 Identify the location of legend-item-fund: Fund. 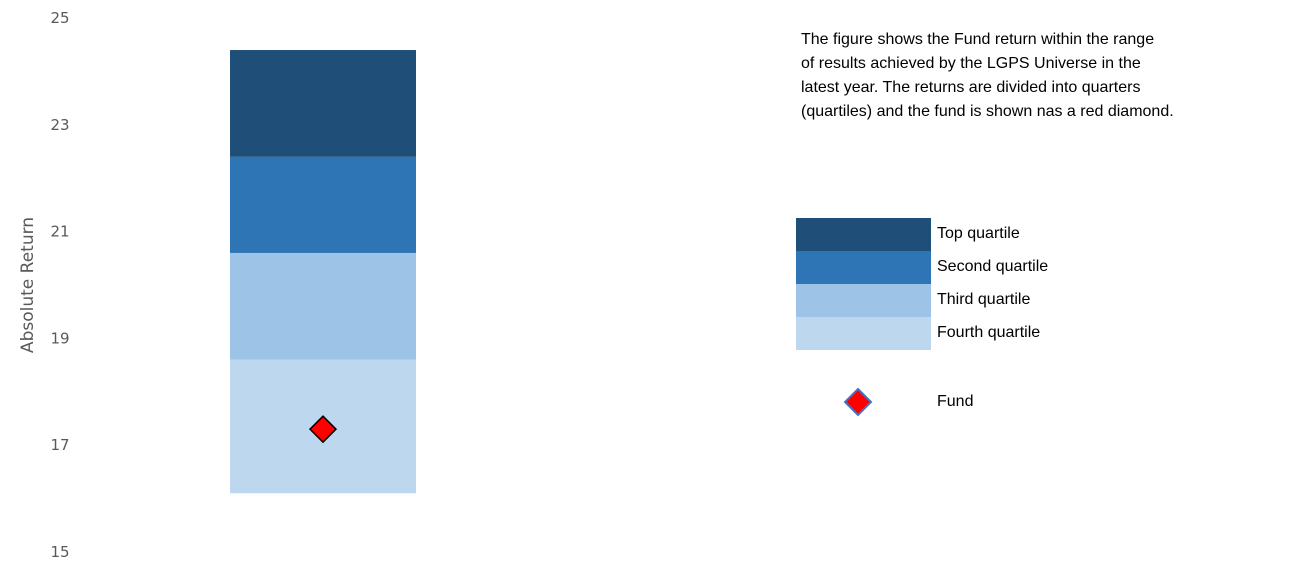
(956, 402).